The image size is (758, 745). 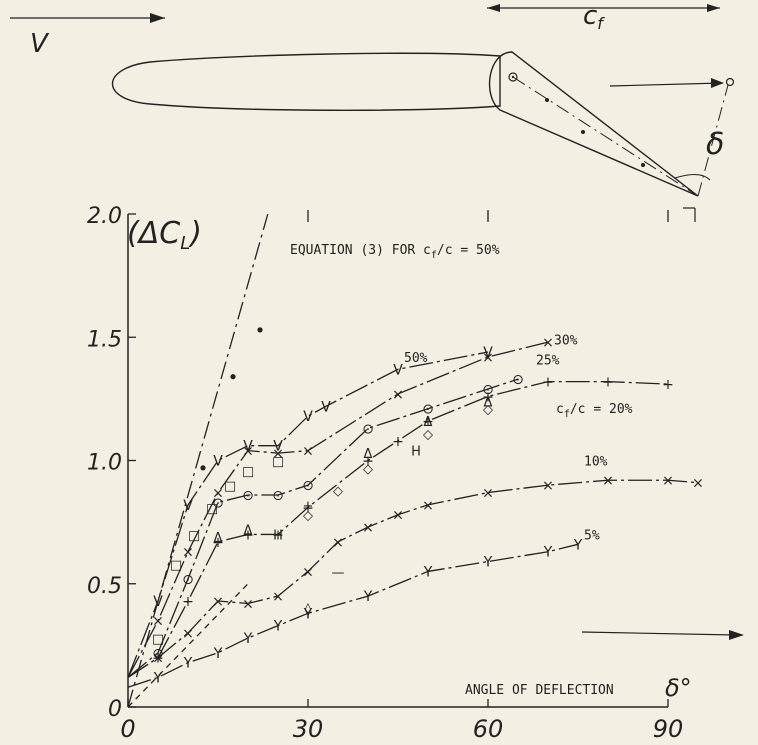 What do you see at coordinates (592, 535) in the screenshot?
I see `series-label: 5%` at bounding box center [592, 535].